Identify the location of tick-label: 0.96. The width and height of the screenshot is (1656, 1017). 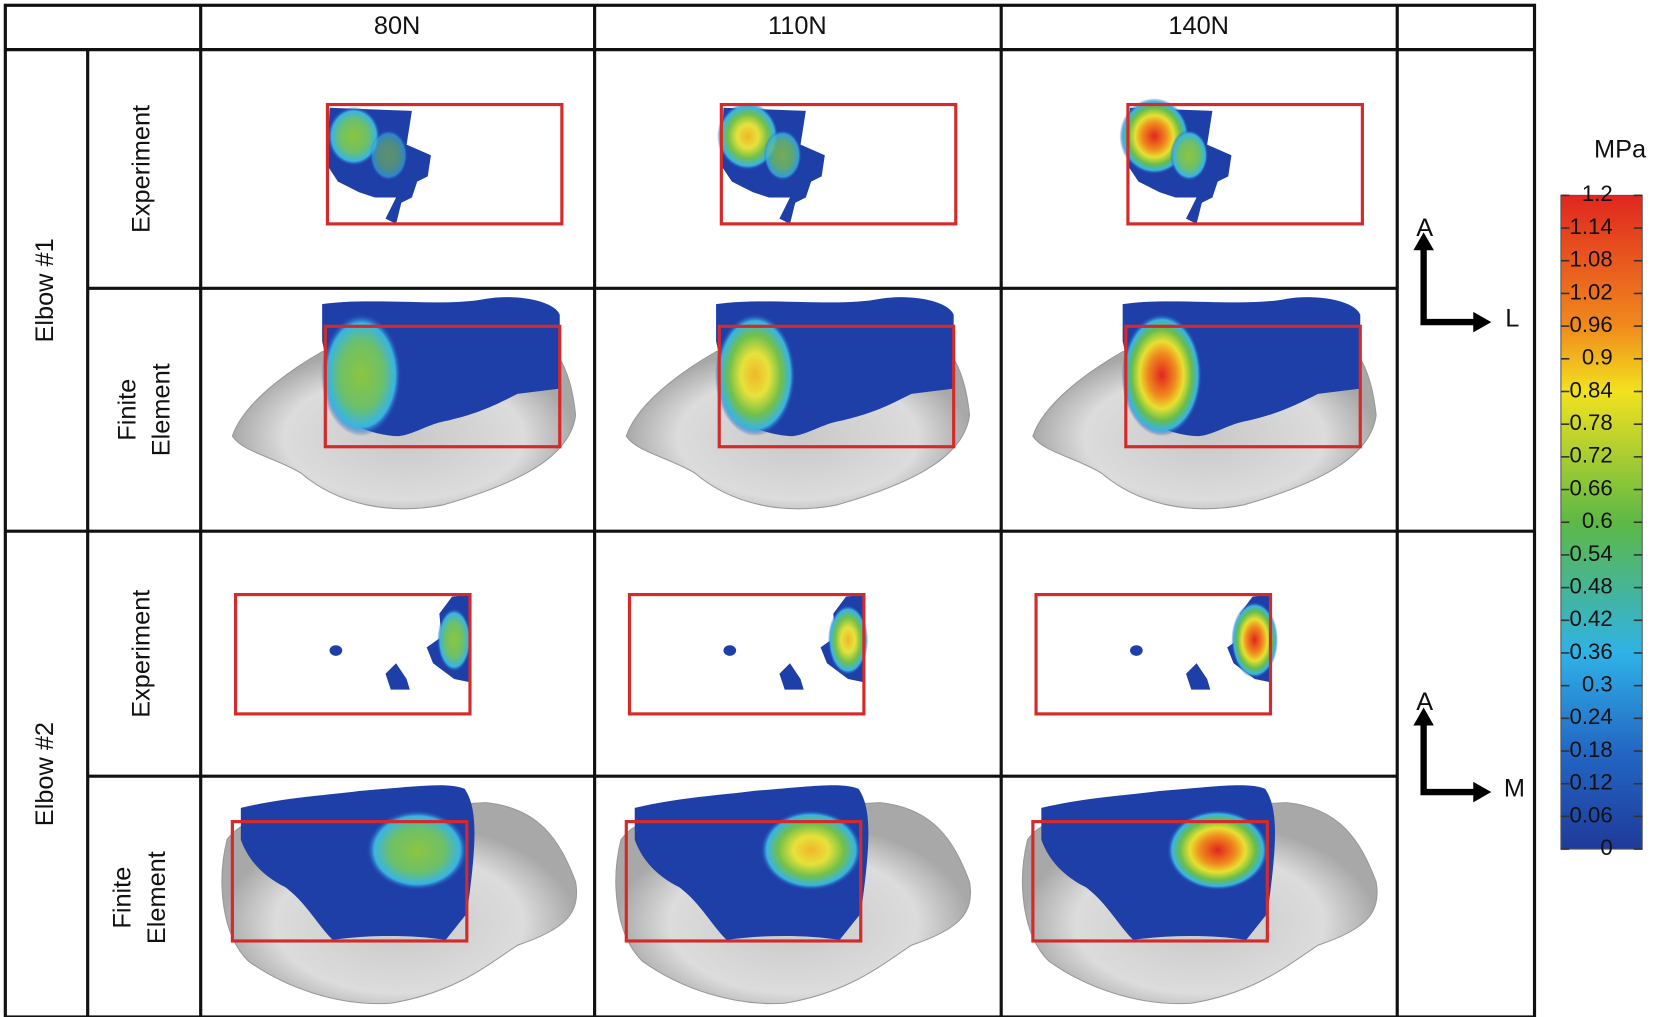
(1591, 324).